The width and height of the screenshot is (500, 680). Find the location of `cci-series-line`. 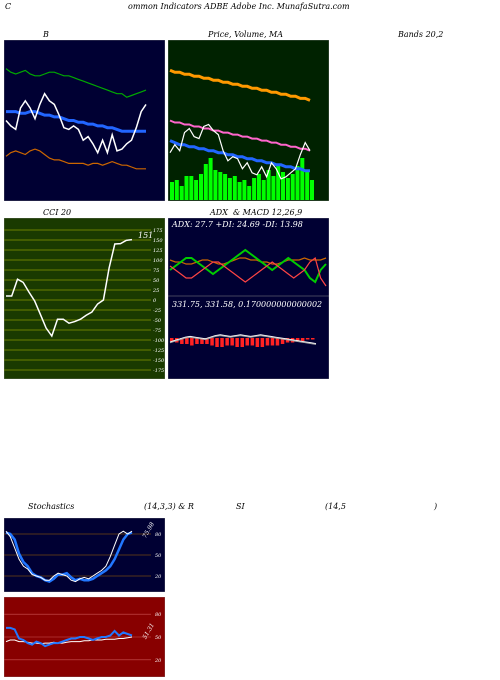

cci-series-line is located at coordinates (69, 288).